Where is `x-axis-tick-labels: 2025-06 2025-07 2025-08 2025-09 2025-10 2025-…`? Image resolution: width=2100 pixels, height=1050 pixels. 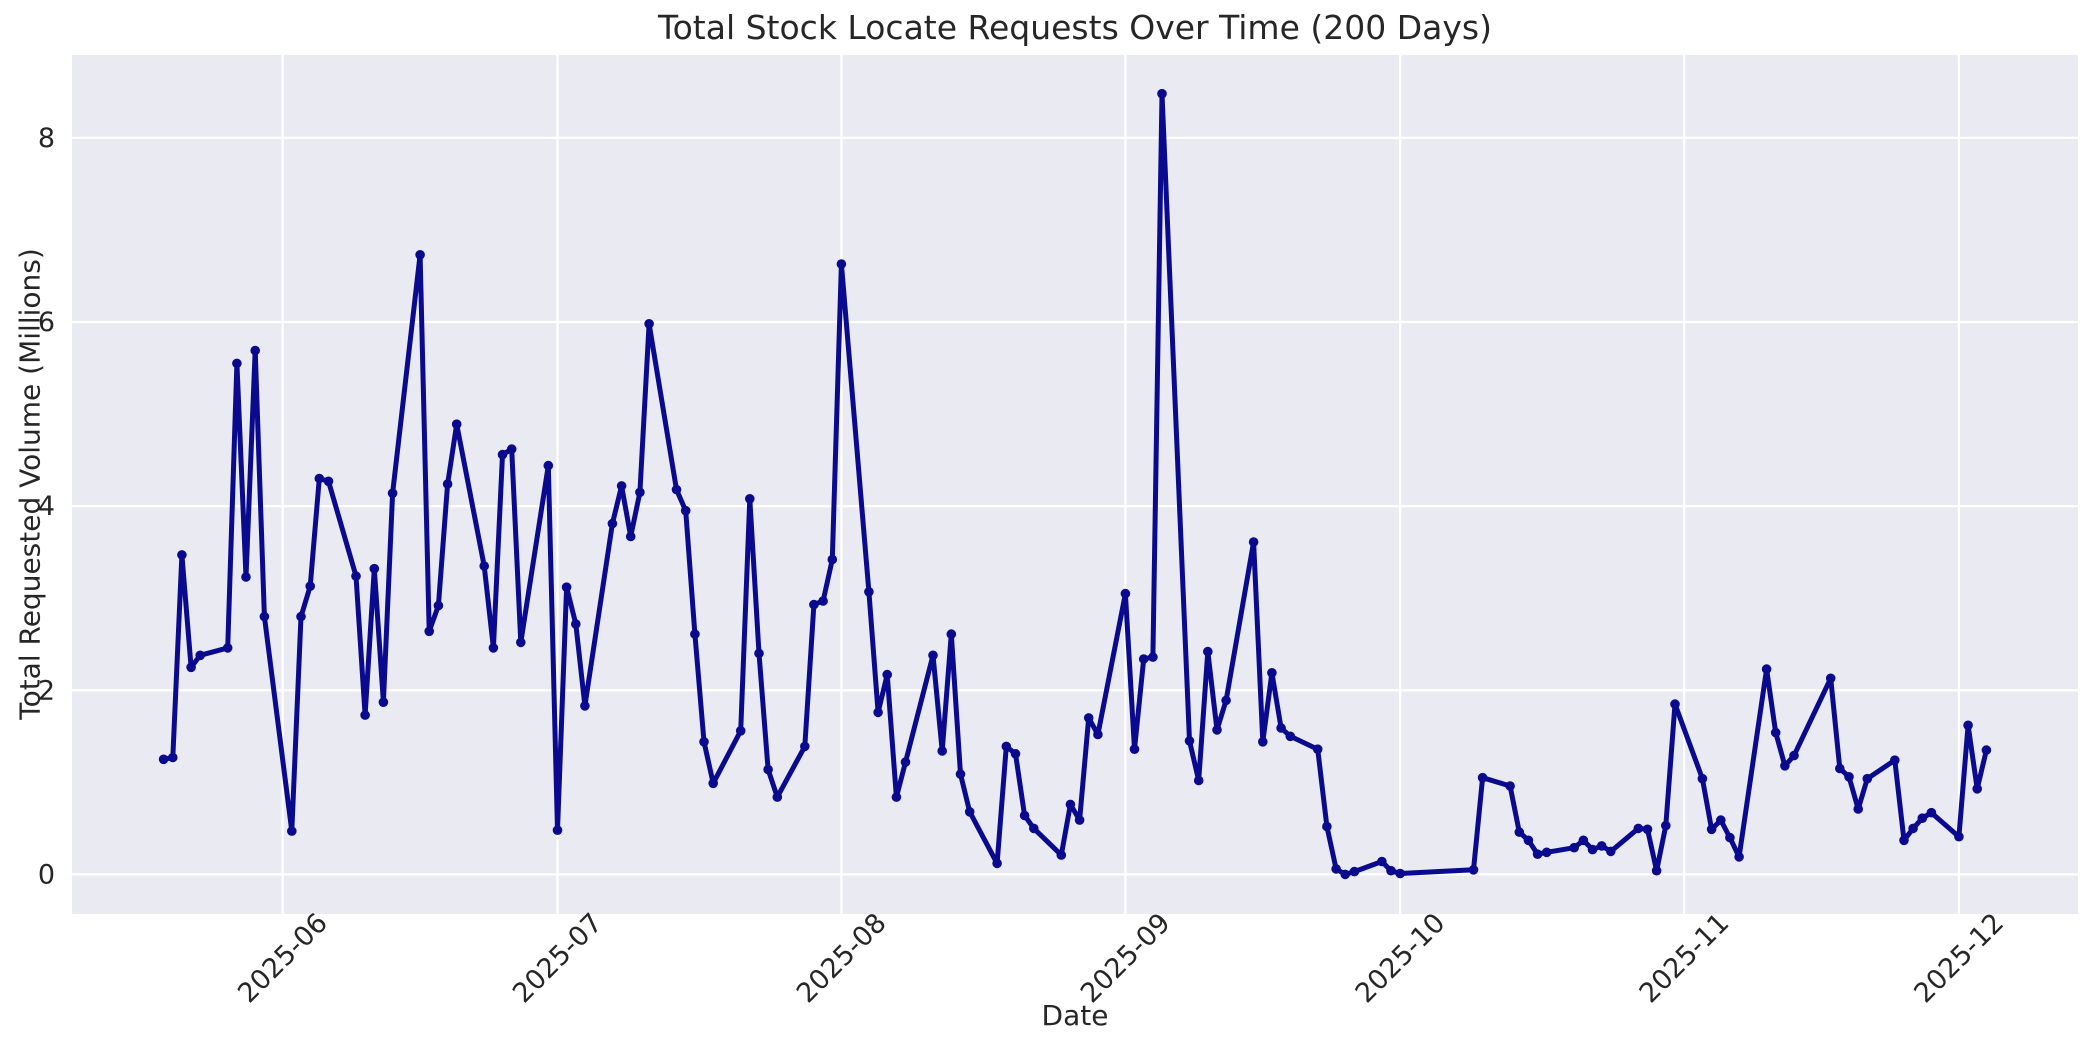
x-axis-tick-labels: 2025-06 2025-07 2025-08 2025-09 2025-10 2025-… is located at coordinates (1121, 959).